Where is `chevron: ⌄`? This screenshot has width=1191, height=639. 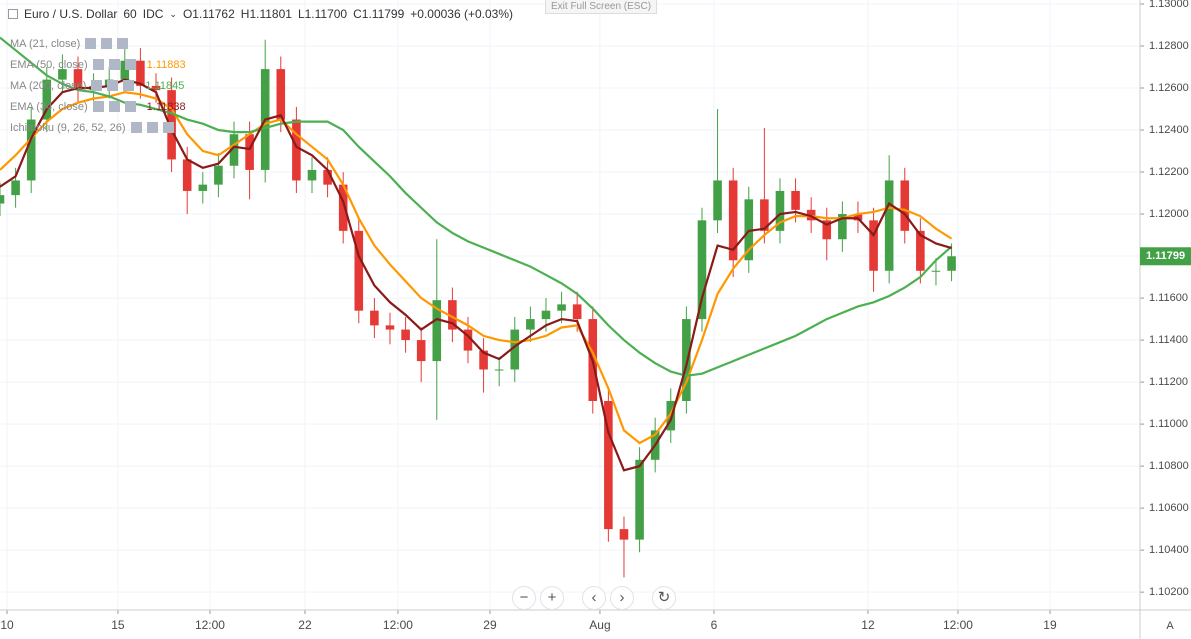 chevron: ⌄ is located at coordinates (173, 13).